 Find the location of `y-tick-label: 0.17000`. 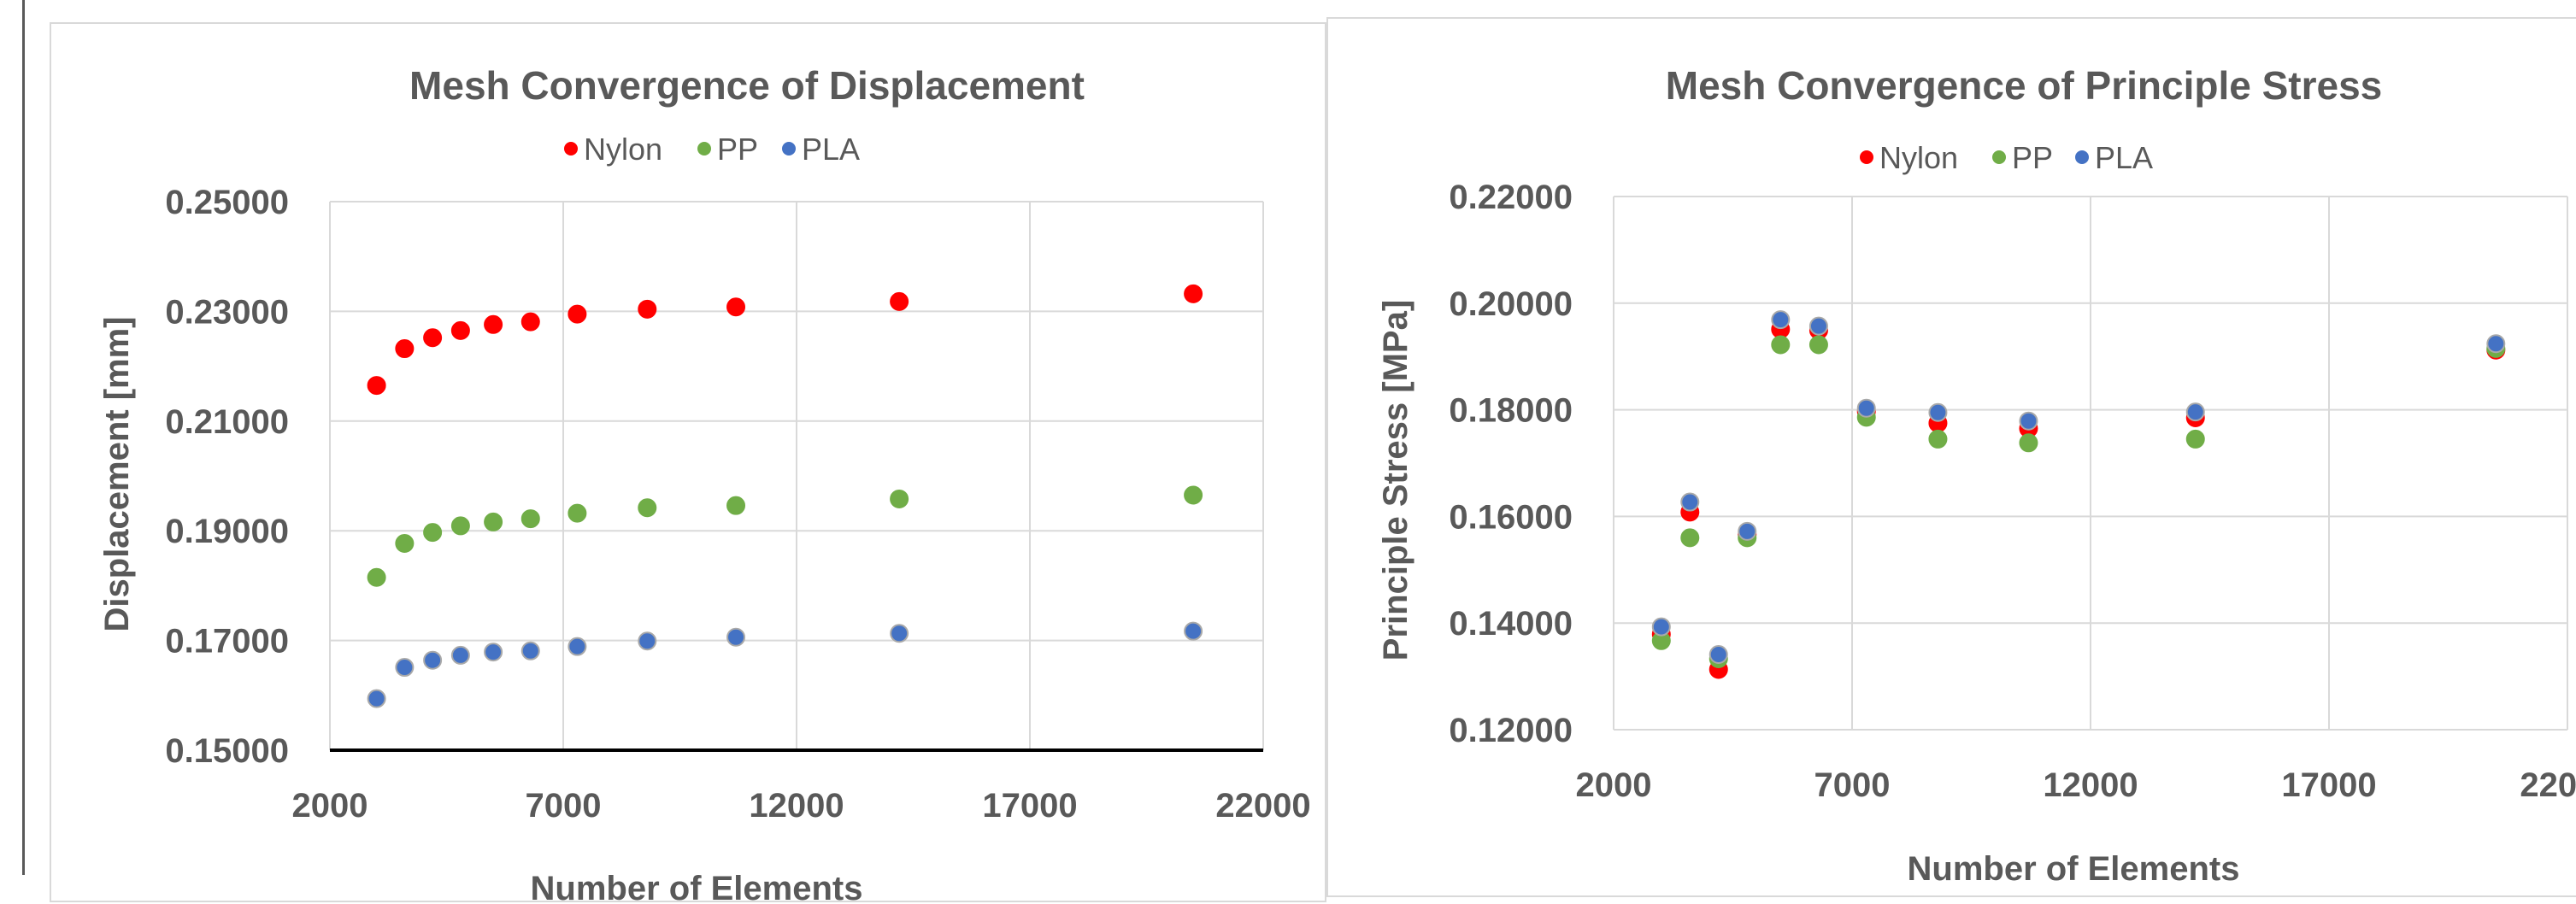

y-tick-label: 0.17000 is located at coordinates (227, 642).